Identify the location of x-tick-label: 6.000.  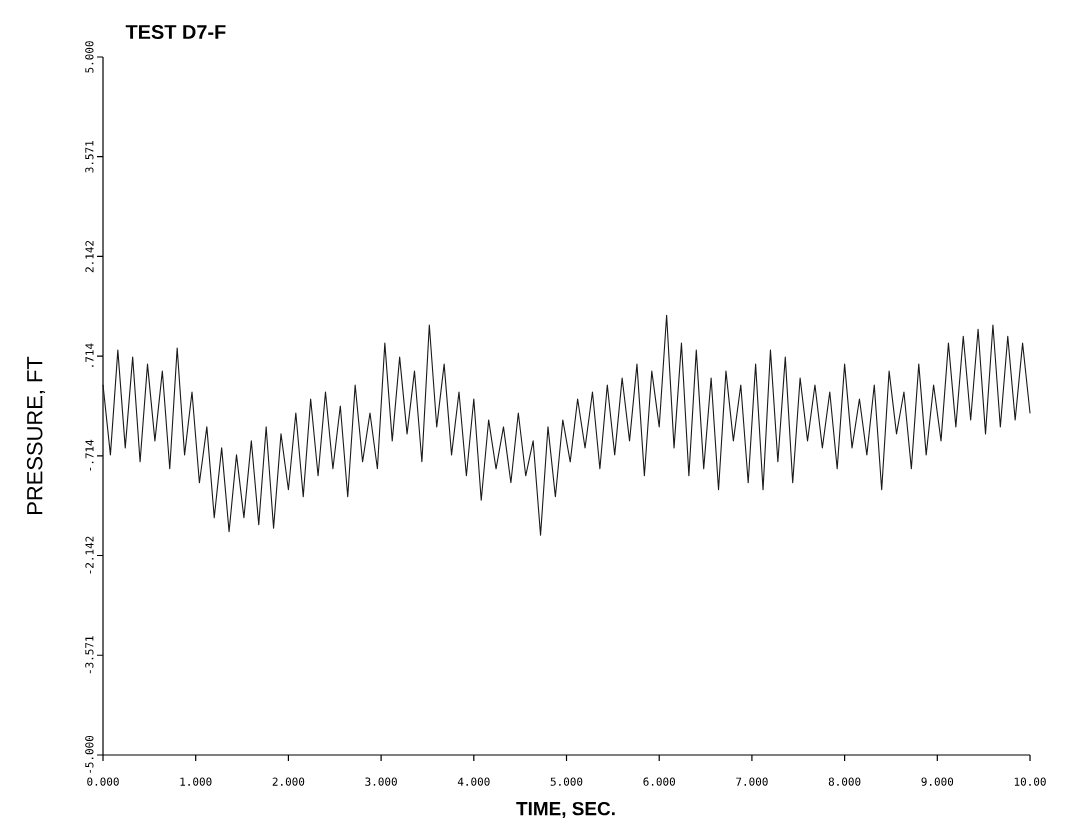
(659, 781).